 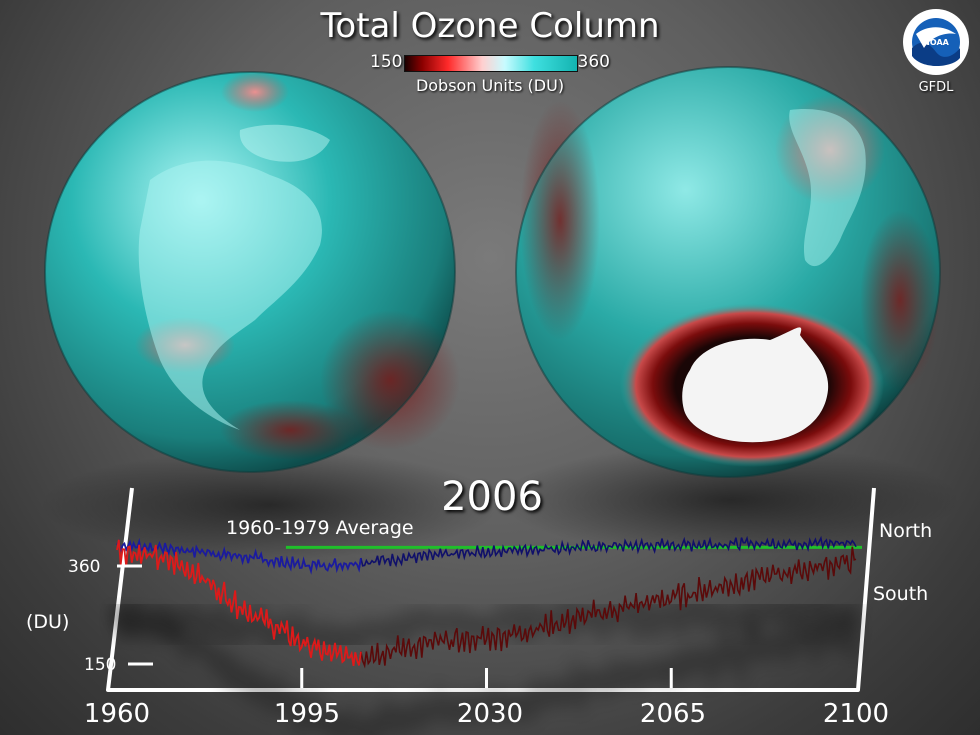 I want to click on x-tick-label-1995: 1995, so click(x=307, y=714).